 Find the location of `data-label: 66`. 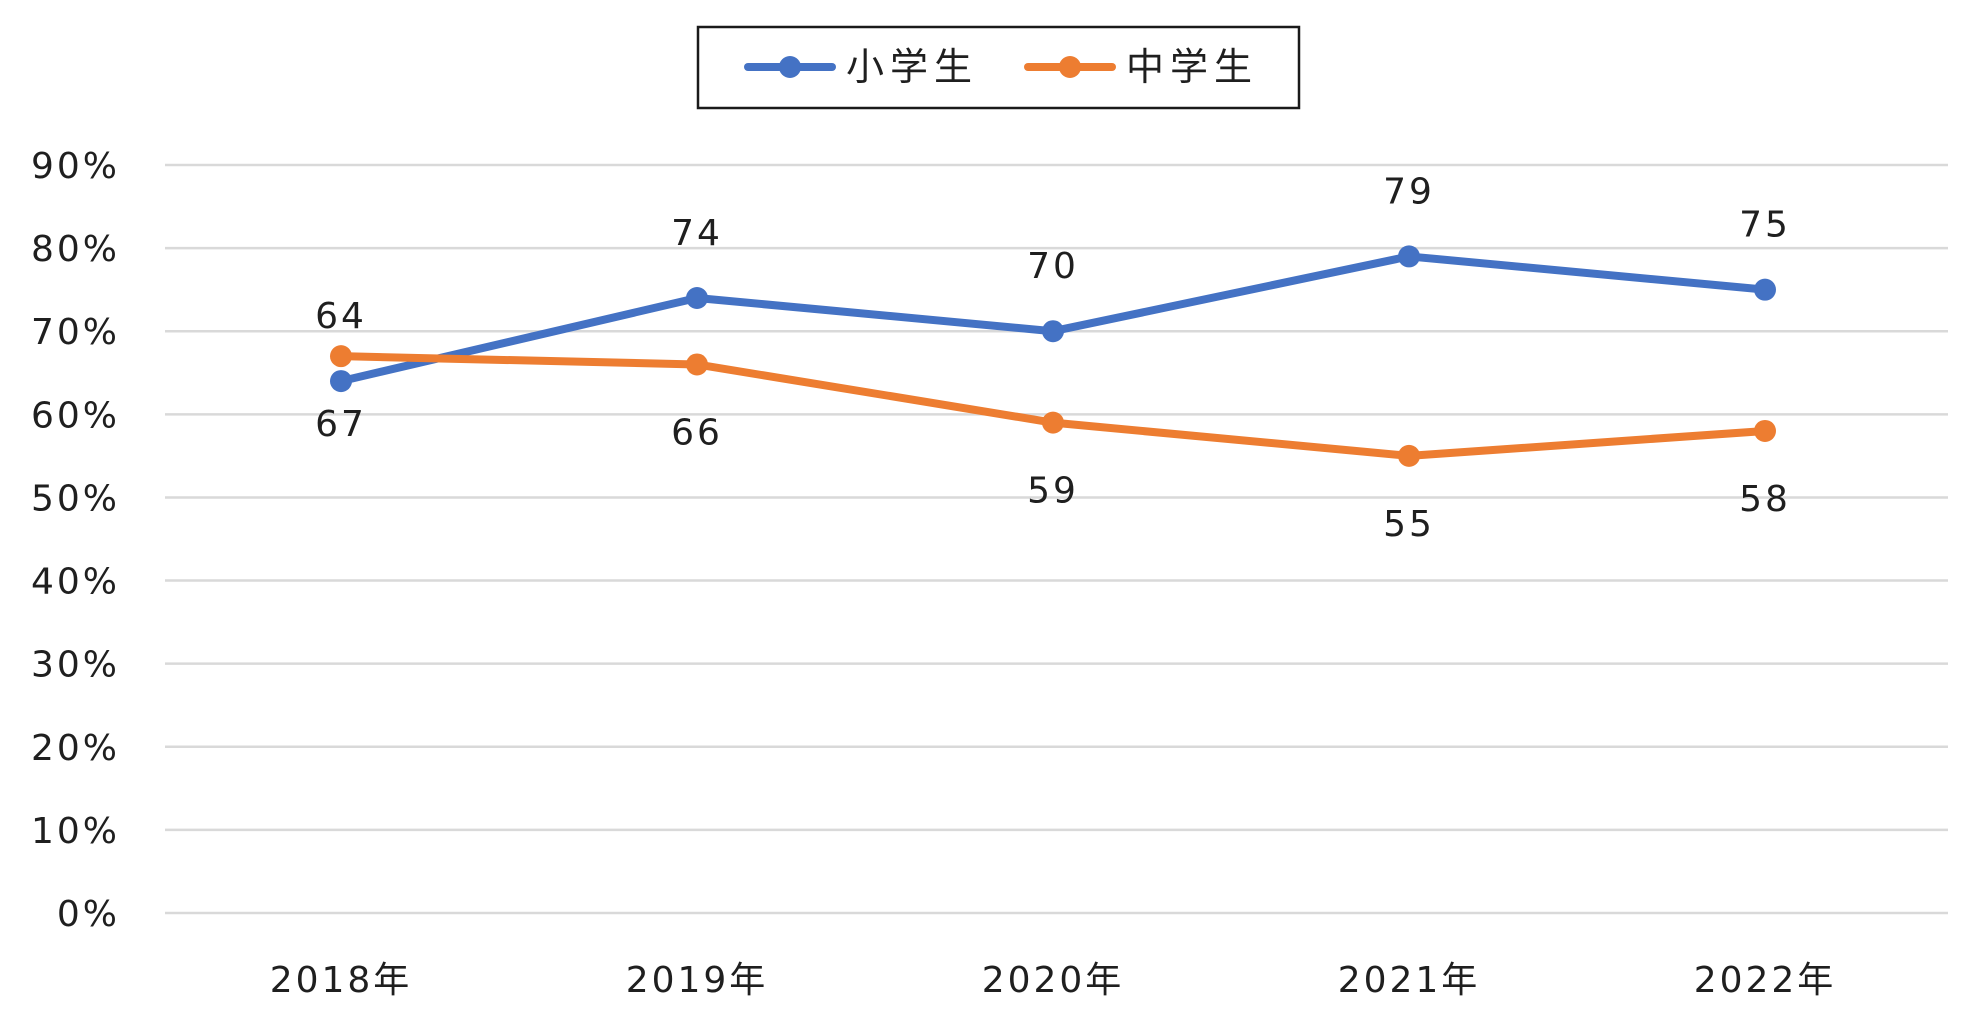

data-label: 66 is located at coordinates (697, 432).